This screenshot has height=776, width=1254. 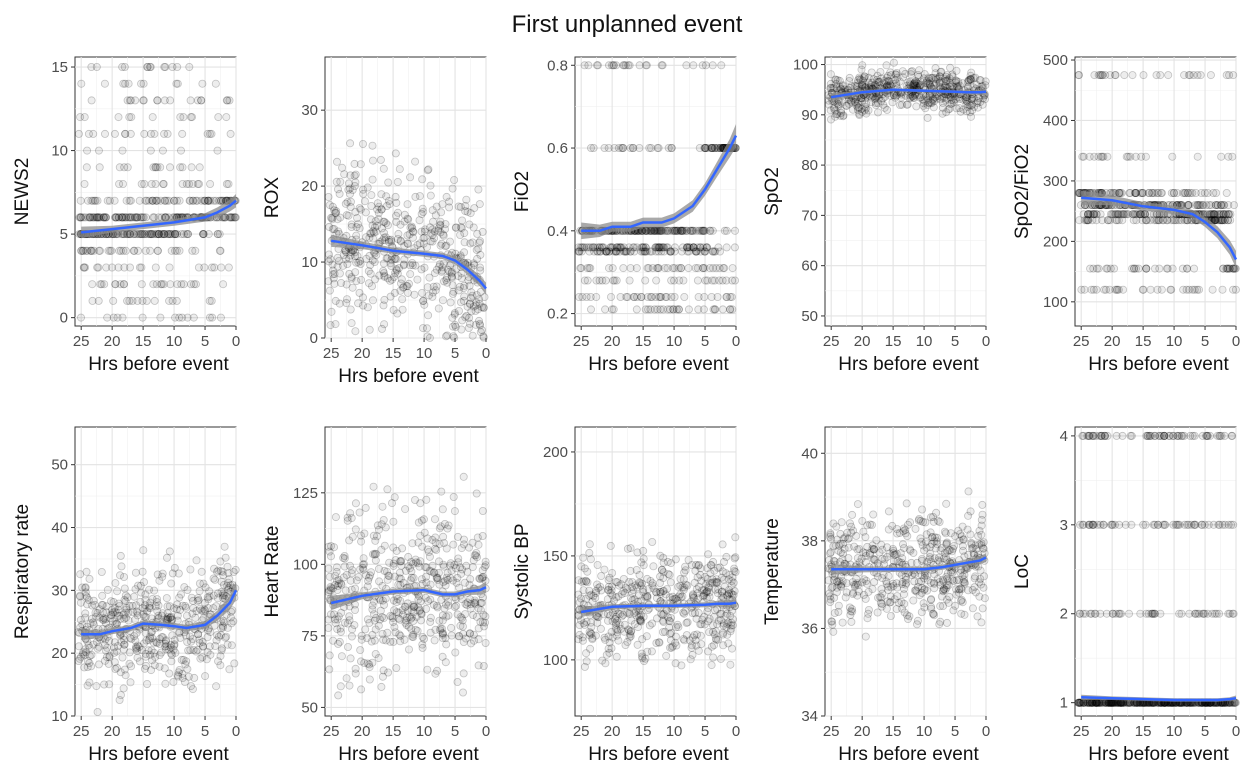 What do you see at coordinates (1055, 60) in the screenshot?
I see `y-tick-label: 500` at bounding box center [1055, 60].